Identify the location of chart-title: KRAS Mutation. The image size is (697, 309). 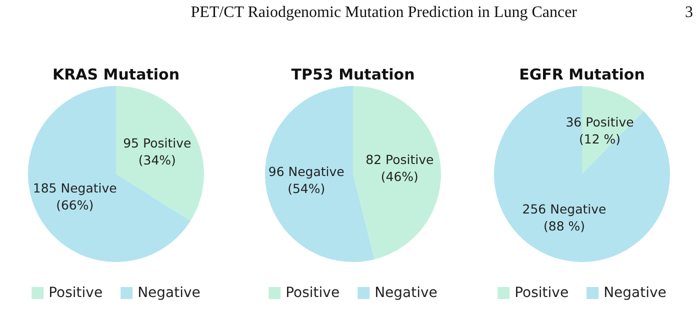
(116, 75).